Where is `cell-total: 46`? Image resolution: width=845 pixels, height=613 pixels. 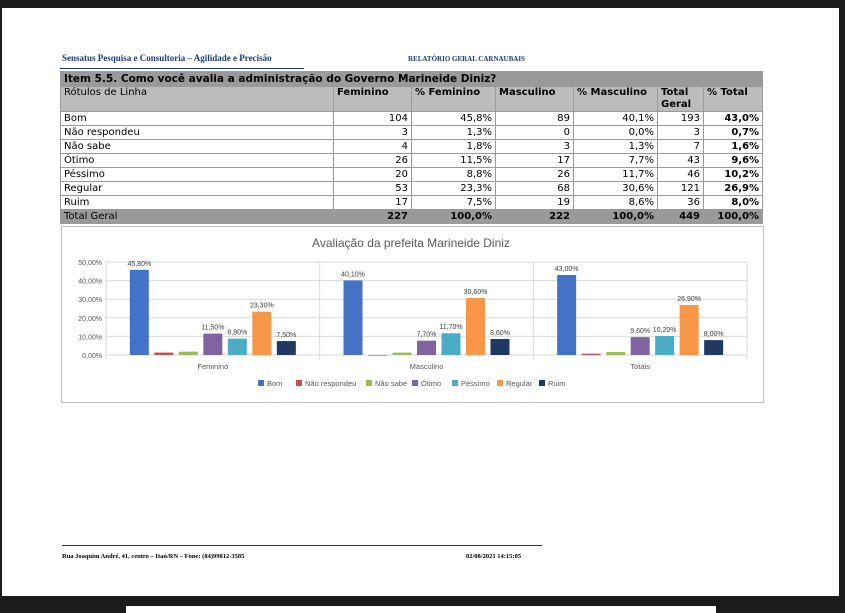 cell-total: 46 is located at coordinates (680, 174).